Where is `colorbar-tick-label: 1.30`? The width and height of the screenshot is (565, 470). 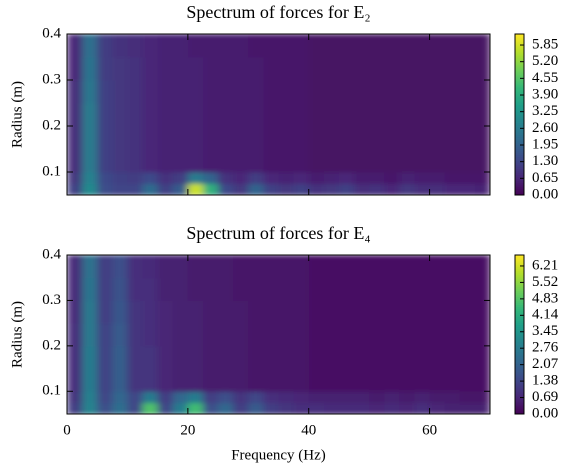 colorbar-tick-label: 1.30 is located at coordinates (545, 161).